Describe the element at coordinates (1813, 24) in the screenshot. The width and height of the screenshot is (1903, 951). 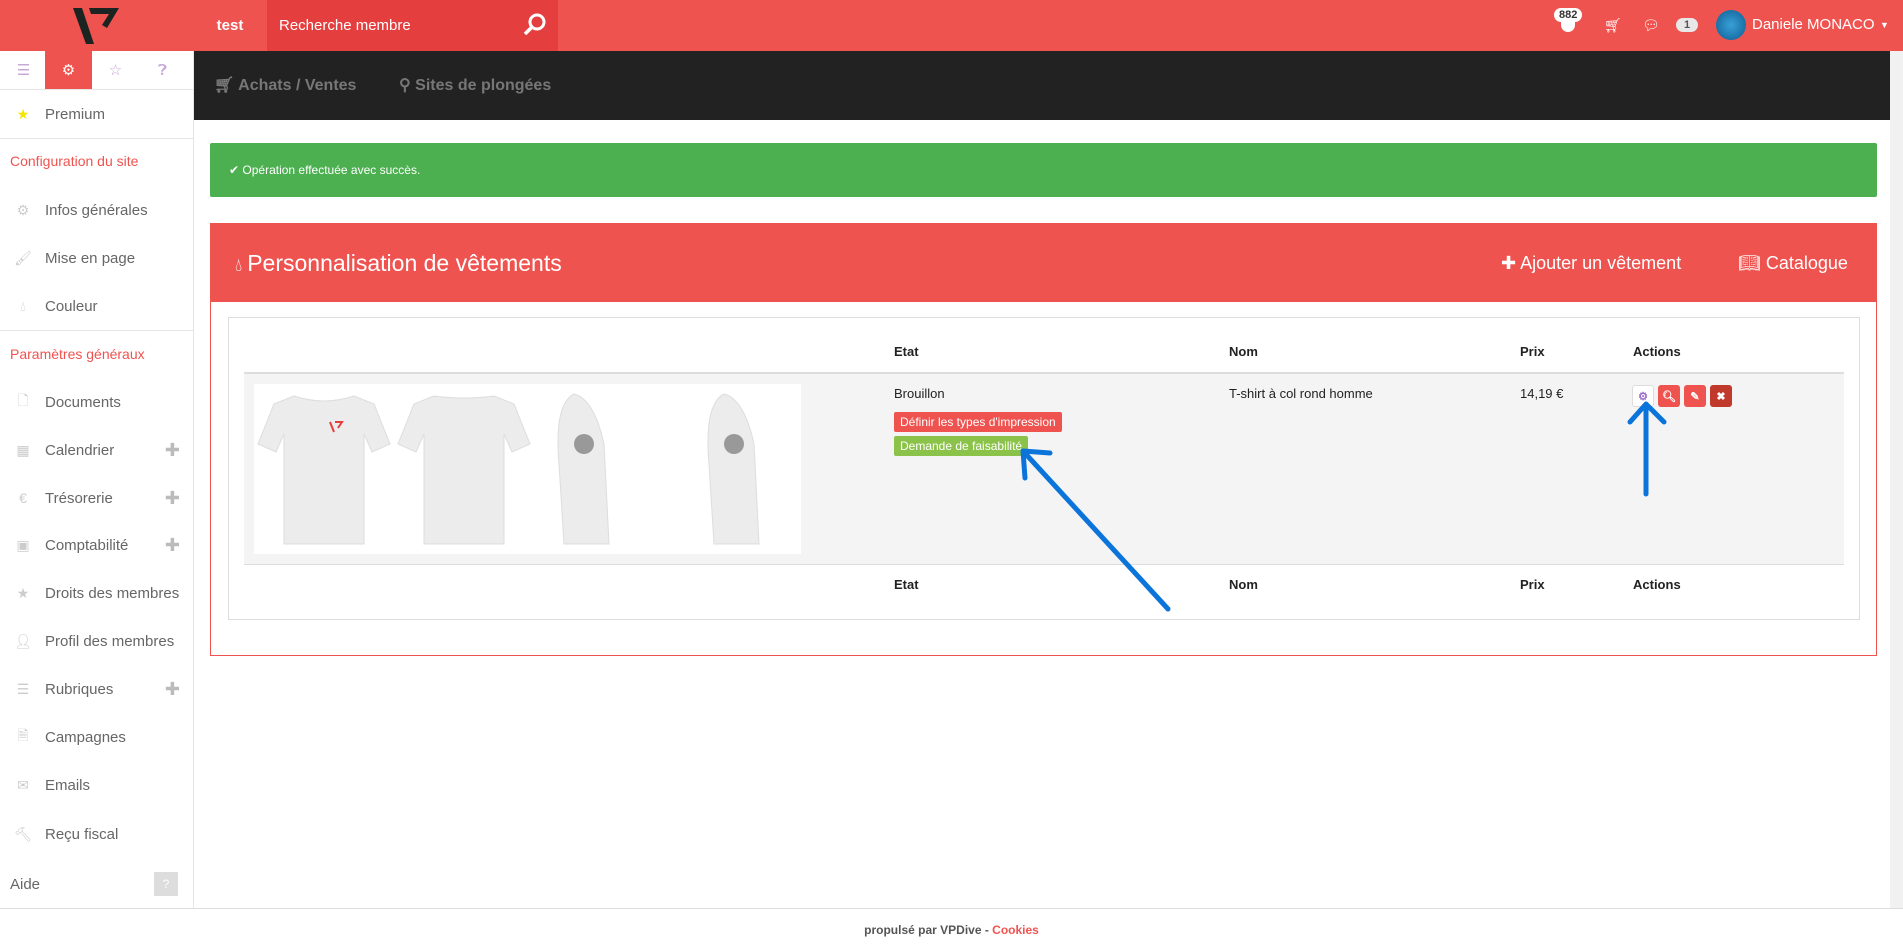
I see `user-menu: Daniele MONACO` at that location.